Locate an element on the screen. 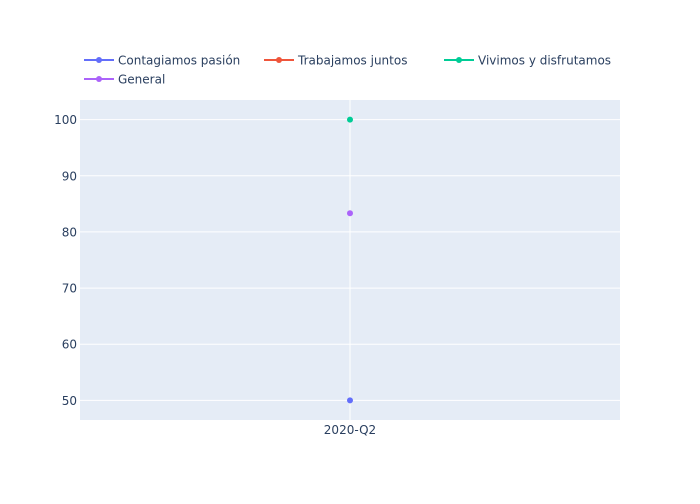 The image size is (700, 504). legend-item: General is located at coordinates (124, 80).